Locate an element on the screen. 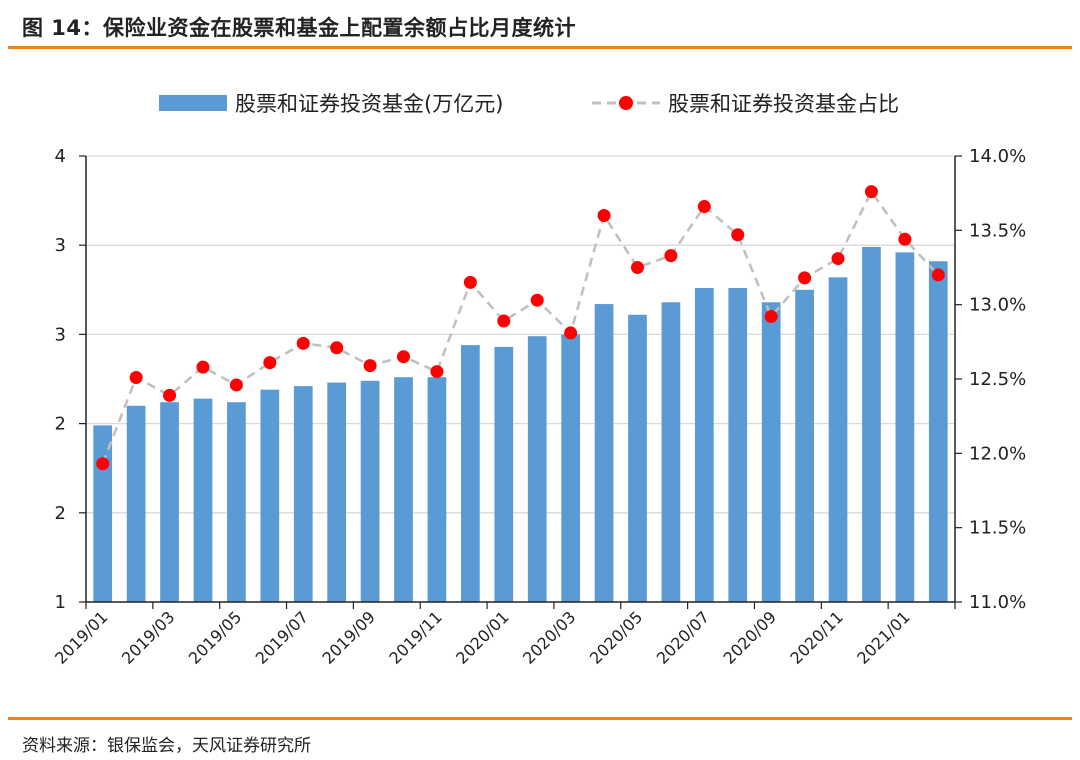  x-tick-label: 2020/09 is located at coordinates (750, 637).